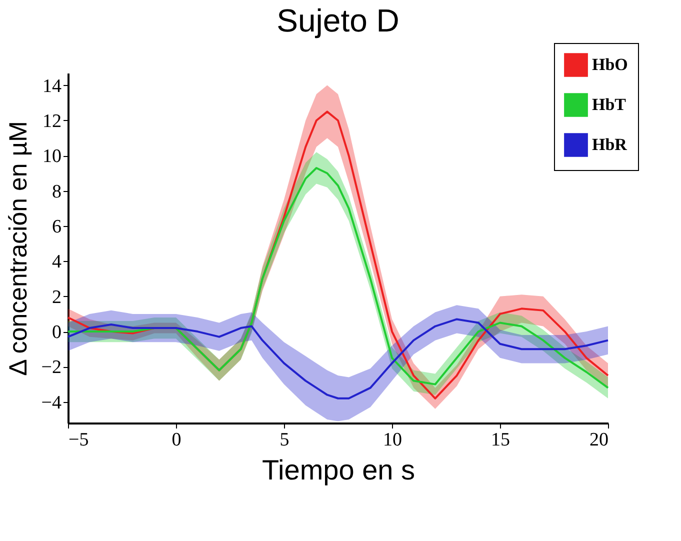 The image size is (681, 541). Describe the element at coordinates (57, 262) in the screenshot. I see `y-tick-label: 4` at that location.